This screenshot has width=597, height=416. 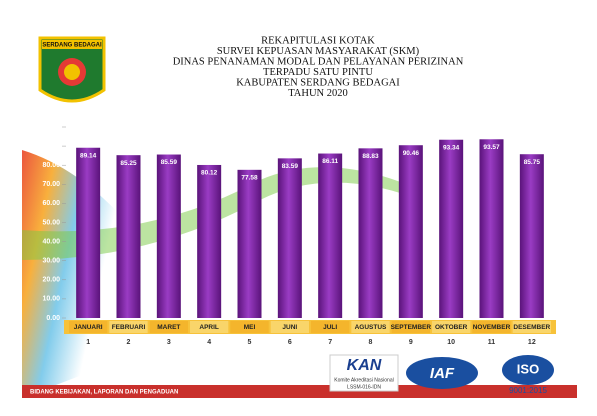 What do you see at coordinates (318, 93) in the screenshot?
I see `chart-title: TAHUN 2020` at bounding box center [318, 93].